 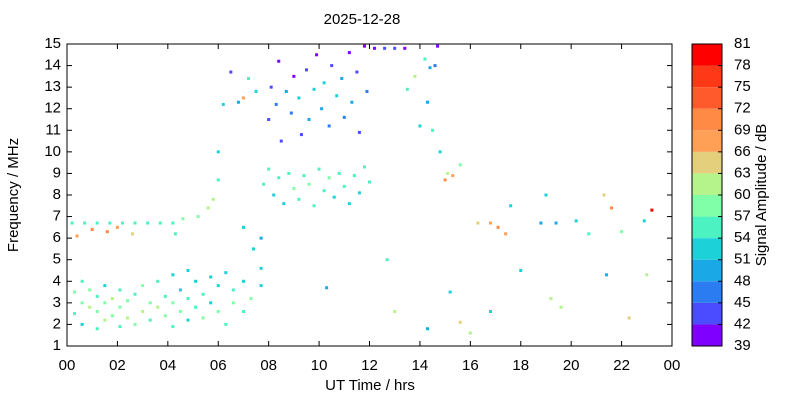 I want to click on y-tick-label: 10, so click(x=52, y=151).